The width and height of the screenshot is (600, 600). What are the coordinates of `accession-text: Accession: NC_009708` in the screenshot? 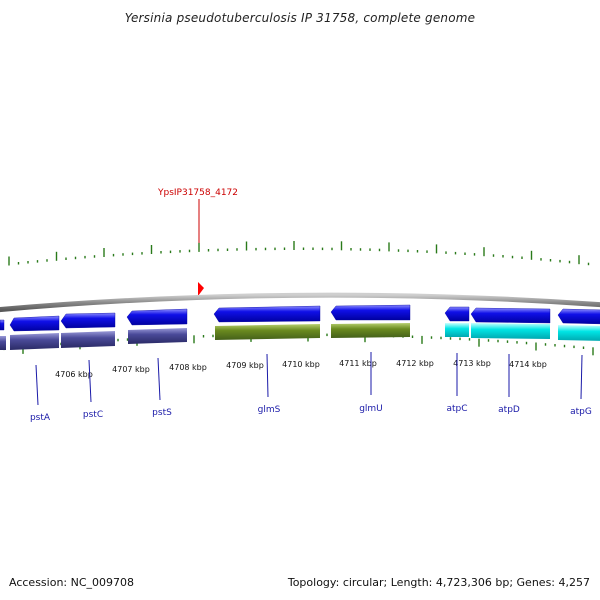 It's located at (72, 582).